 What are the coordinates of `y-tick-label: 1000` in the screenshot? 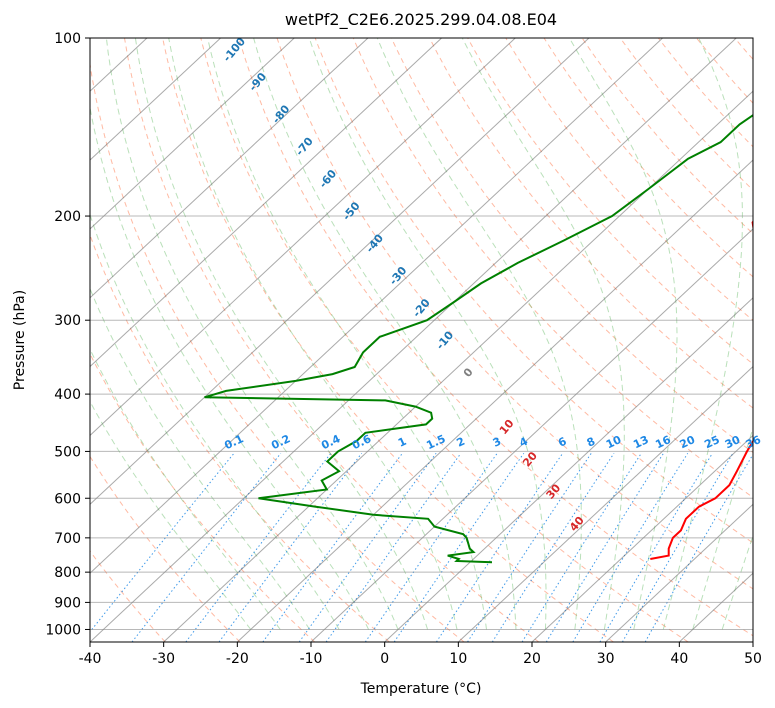 It's located at (63, 630).